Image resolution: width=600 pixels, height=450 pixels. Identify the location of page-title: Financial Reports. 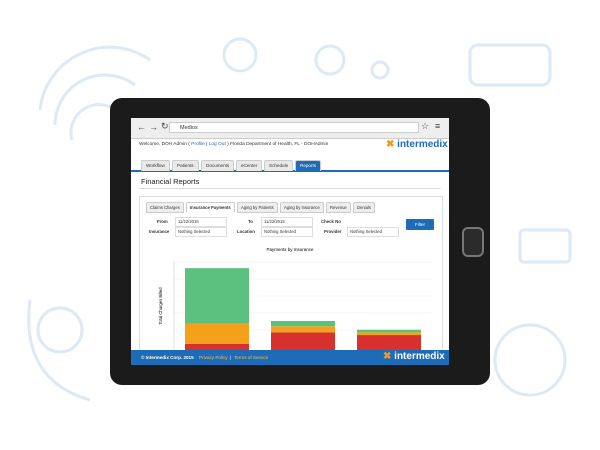
(170, 181).